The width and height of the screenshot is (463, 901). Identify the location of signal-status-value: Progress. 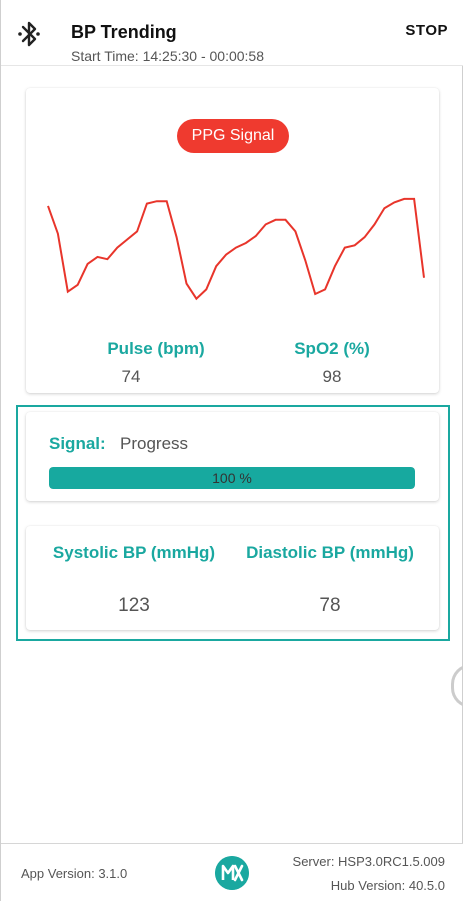
(154, 443).